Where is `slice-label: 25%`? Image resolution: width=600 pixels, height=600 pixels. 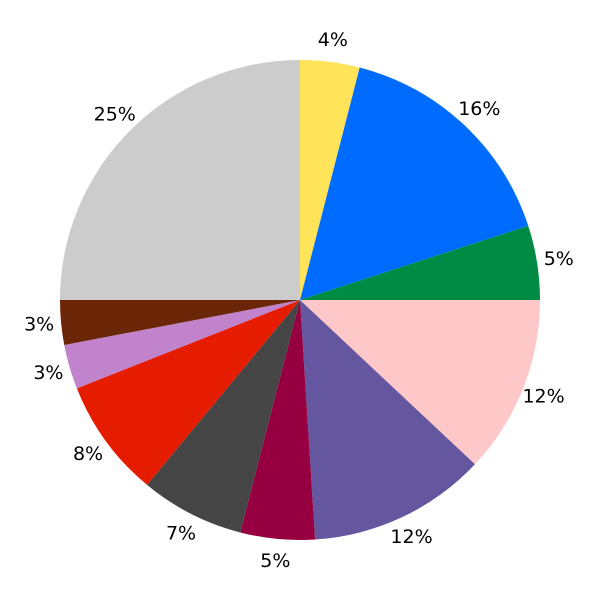
slice-label: 25% is located at coordinates (115, 115).